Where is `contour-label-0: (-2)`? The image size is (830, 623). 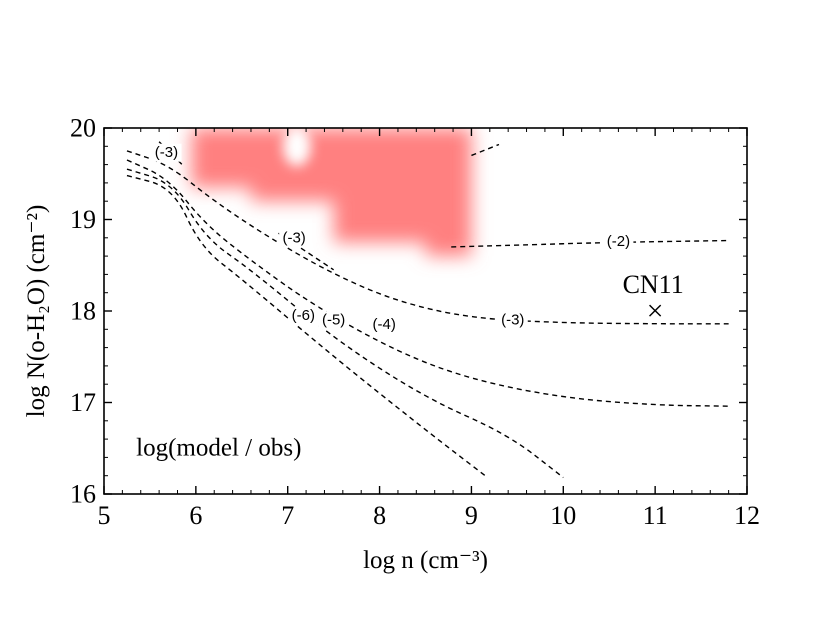 contour-label-0: (-2) is located at coordinates (618, 241).